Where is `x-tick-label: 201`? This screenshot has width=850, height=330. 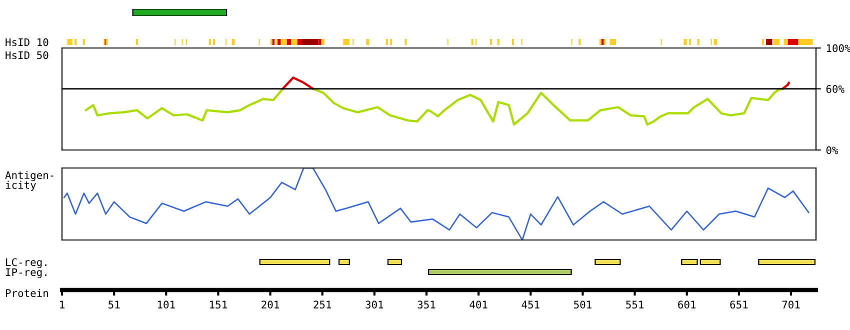 x-tick-label: 201 is located at coordinates (270, 304).